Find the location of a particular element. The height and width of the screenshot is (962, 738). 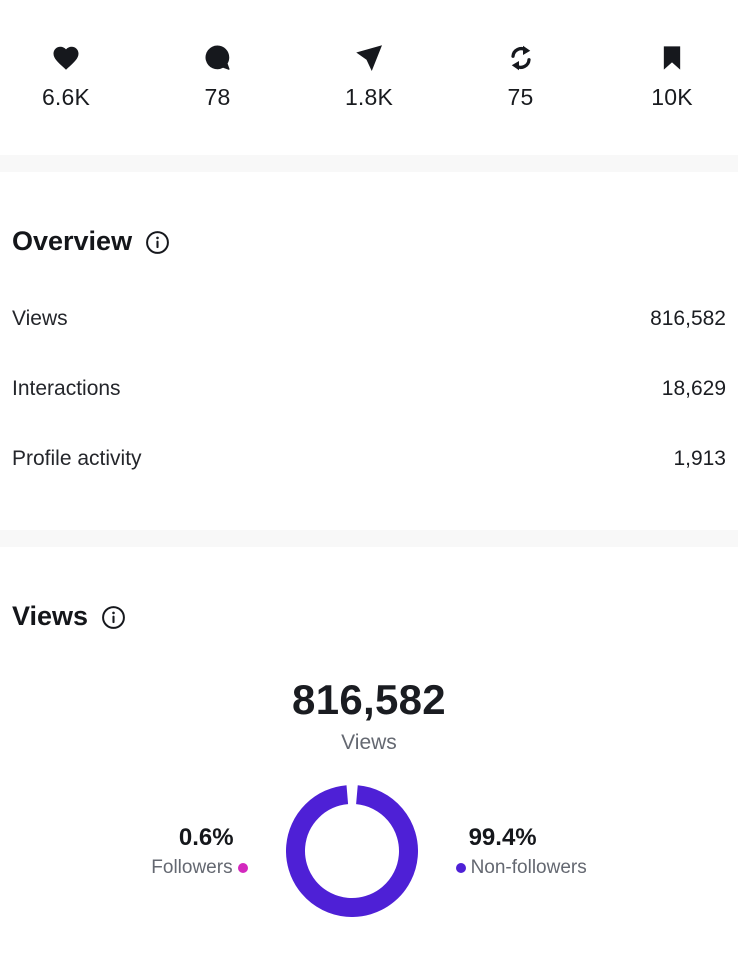

saves-count: 10K is located at coordinates (672, 97).